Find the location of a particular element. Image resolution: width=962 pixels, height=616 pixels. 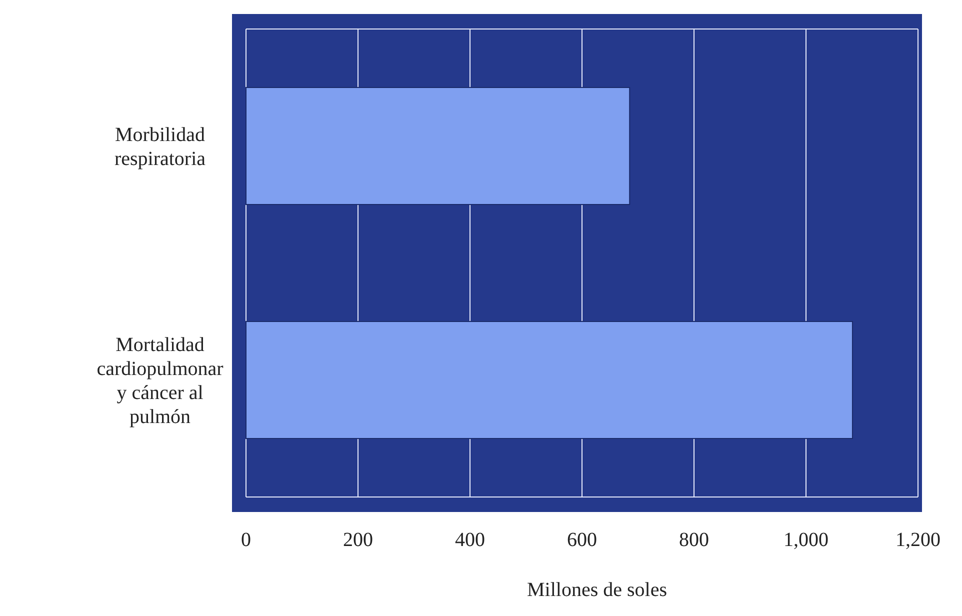

y-tick-label: Mortalidad cardiopulmonar y cáncer al pulmón is located at coordinates (160, 381).